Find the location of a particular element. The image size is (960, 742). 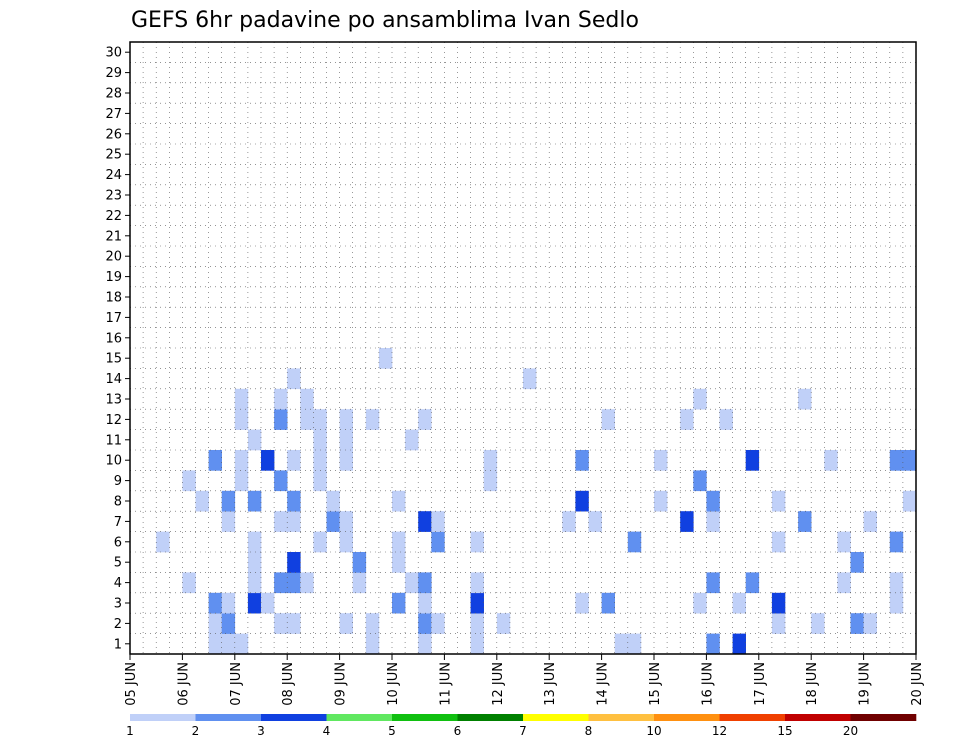

x-tick-label: 16 JUN is located at coordinates (707, 684).